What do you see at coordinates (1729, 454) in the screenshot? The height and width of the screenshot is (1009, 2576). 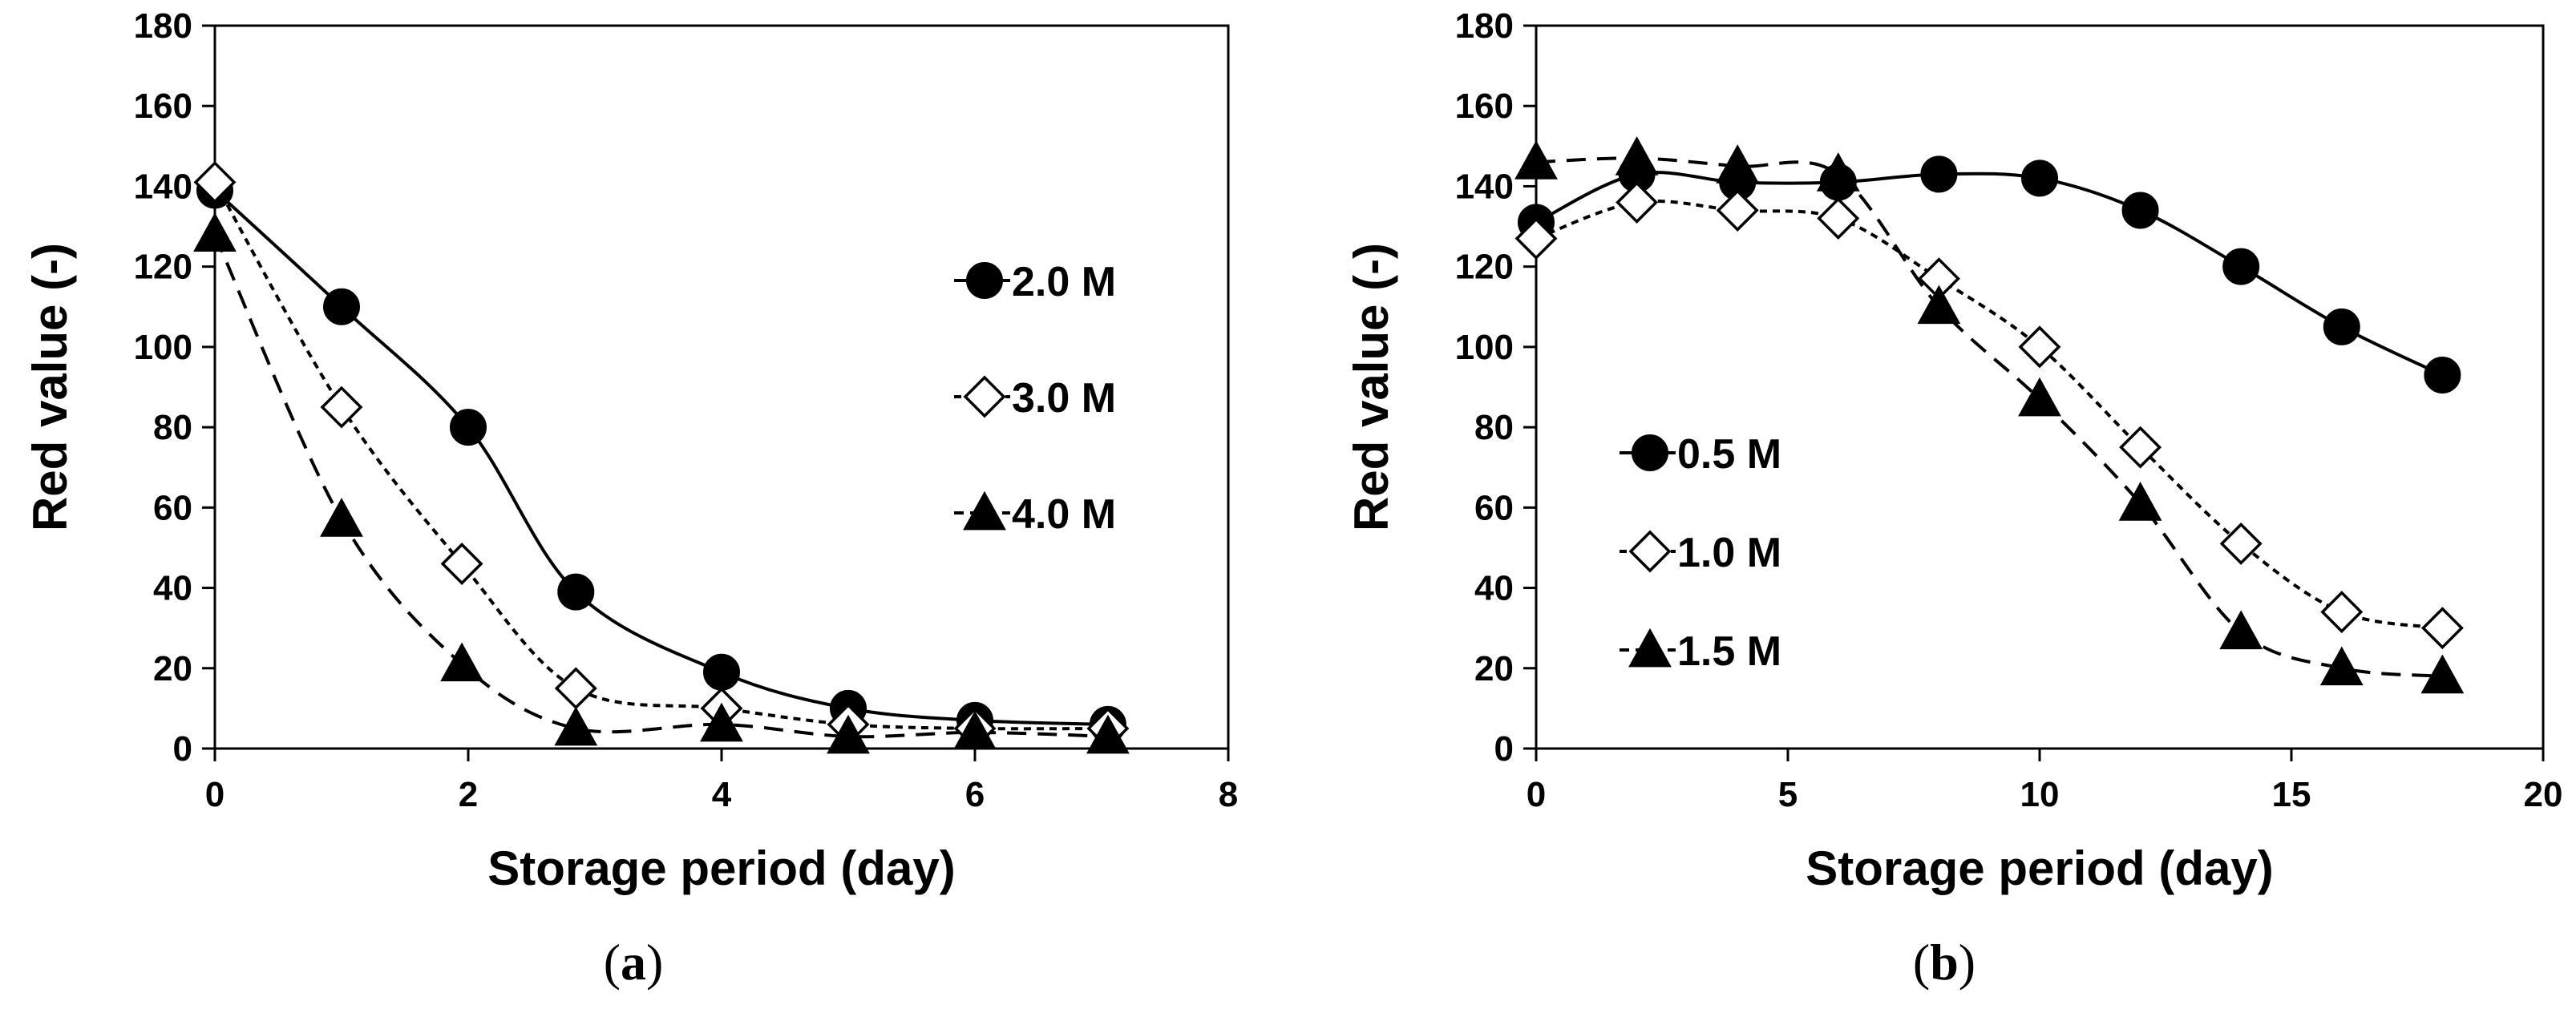 I see `legend-label: 0.5 M` at bounding box center [1729, 454].